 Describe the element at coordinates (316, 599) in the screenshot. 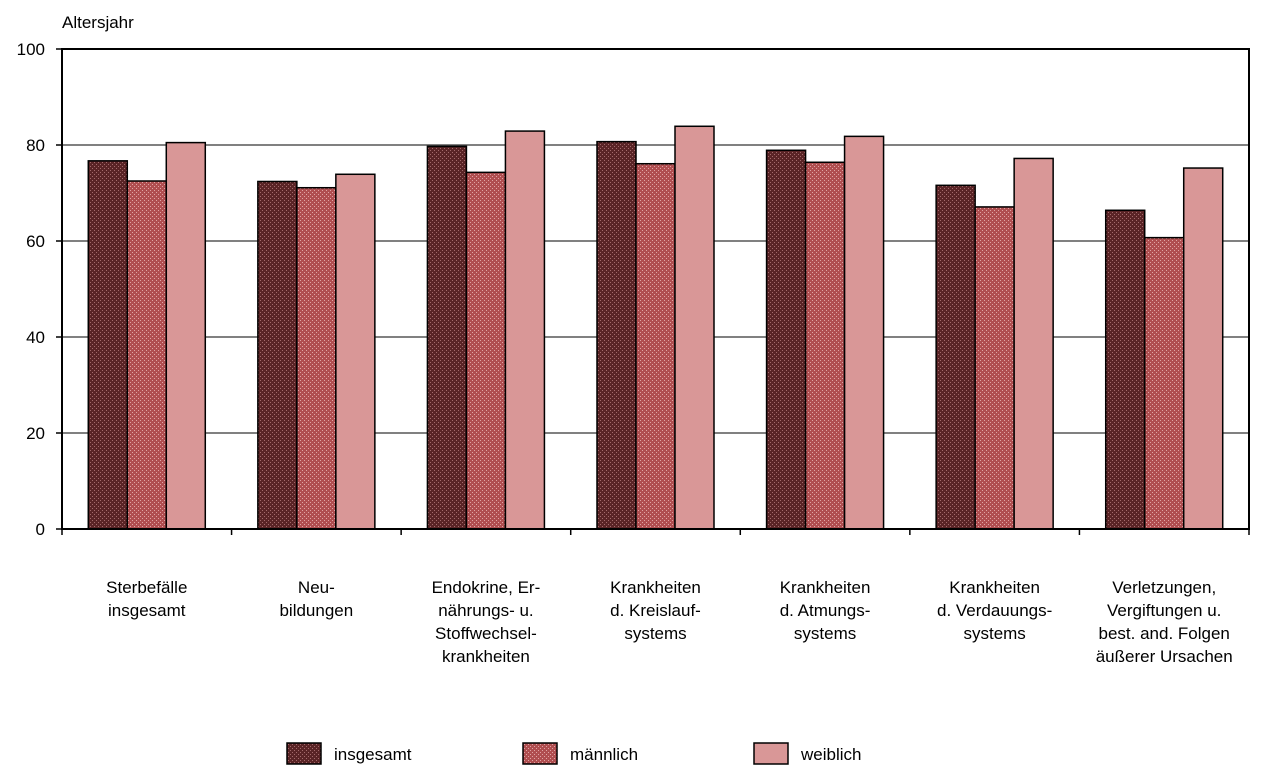

I see `x-tick-label: Neu-bildungen` at that location.